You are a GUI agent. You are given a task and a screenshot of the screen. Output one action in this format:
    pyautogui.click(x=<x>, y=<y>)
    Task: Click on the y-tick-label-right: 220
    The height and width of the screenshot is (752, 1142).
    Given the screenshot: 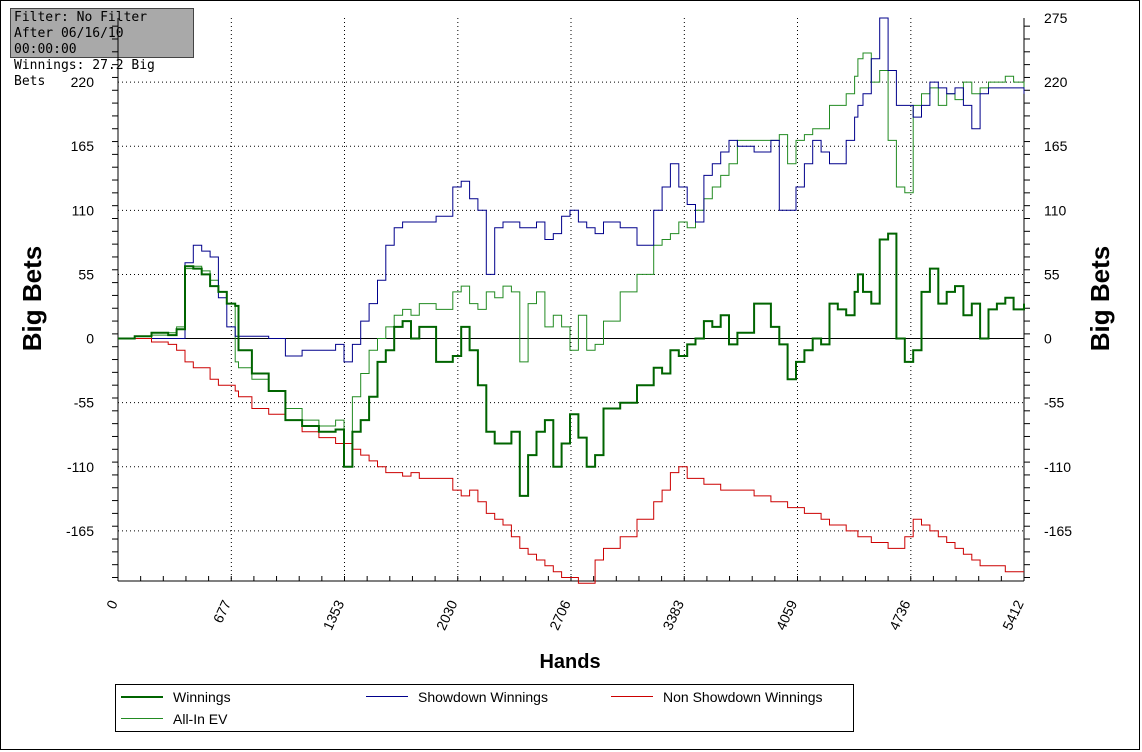 What is the action you would take?
    pyautogui.click(x=1056, y=82)
    